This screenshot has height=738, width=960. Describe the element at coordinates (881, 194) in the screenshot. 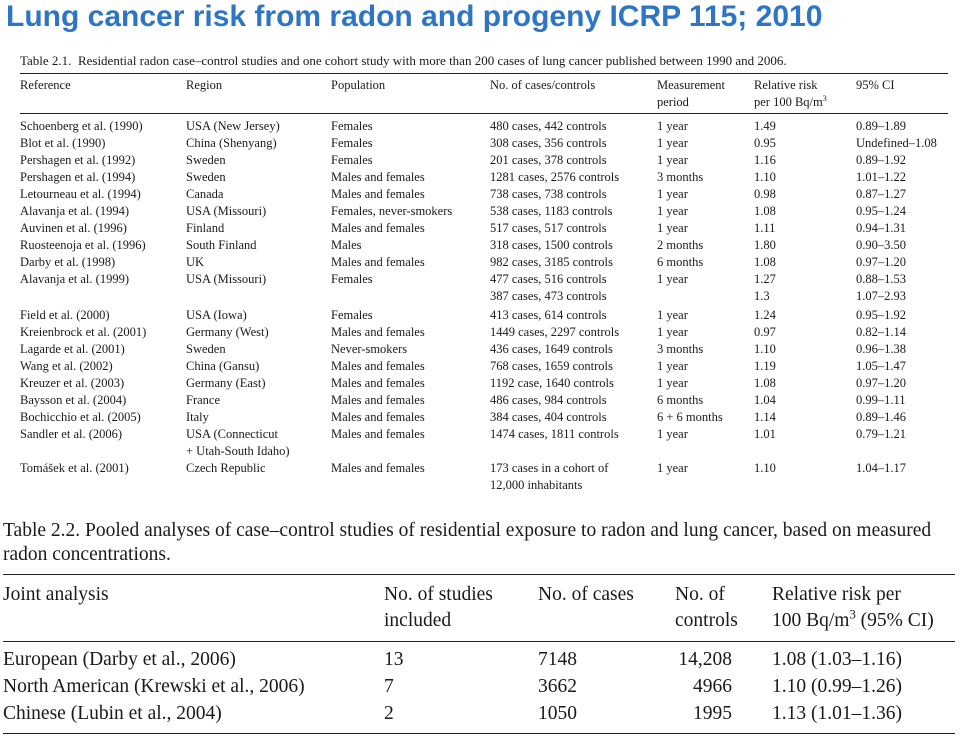

I see `cell-95-ci: 0.87–1.27` at that location.